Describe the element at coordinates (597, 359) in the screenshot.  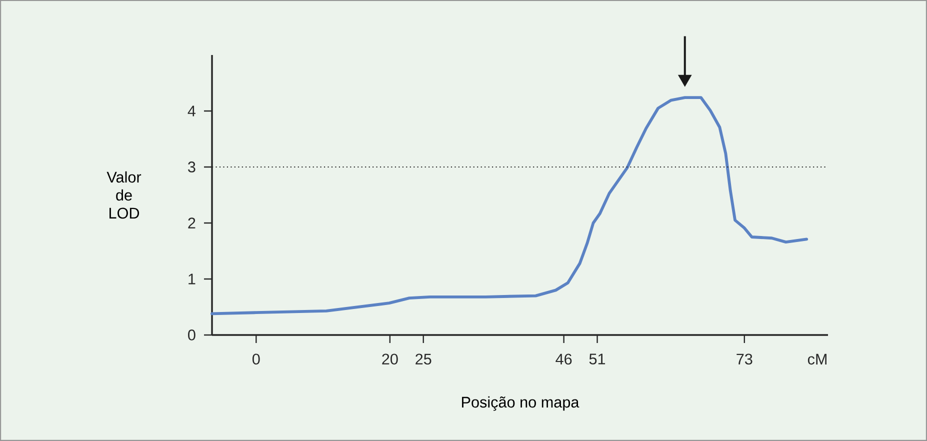
I see `x-tick-label: 51` at that location.